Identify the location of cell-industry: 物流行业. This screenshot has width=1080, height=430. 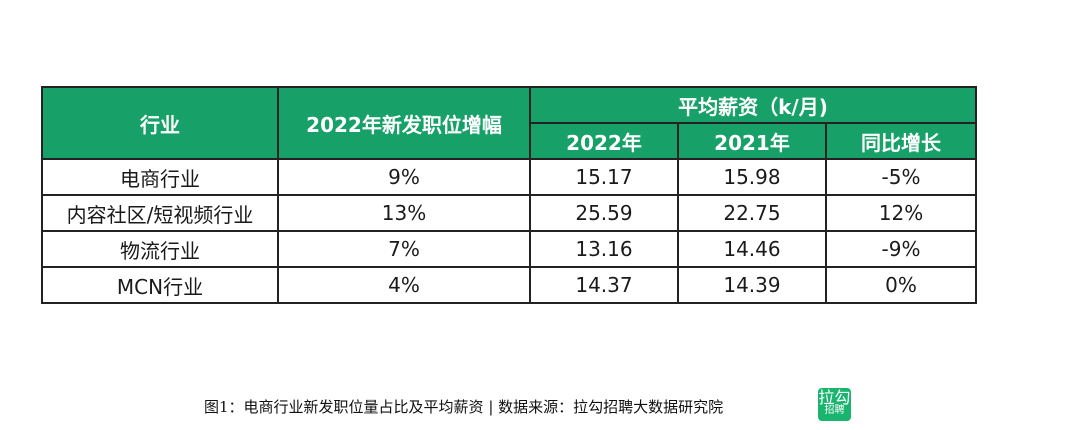
(160, 249).